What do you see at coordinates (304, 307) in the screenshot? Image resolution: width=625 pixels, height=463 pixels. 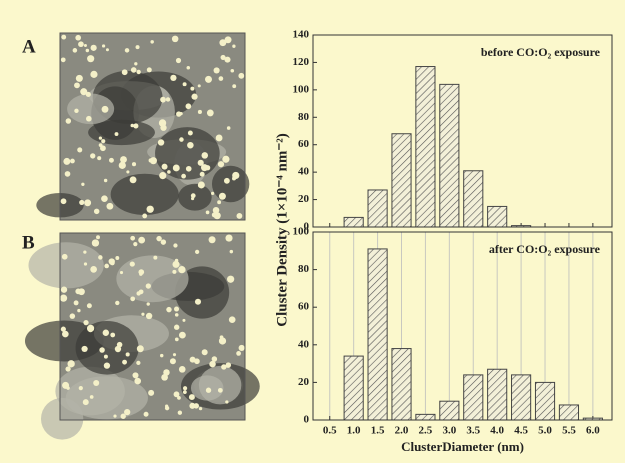 I see `y-tick-label: 60` at bounding box center [304, 307].